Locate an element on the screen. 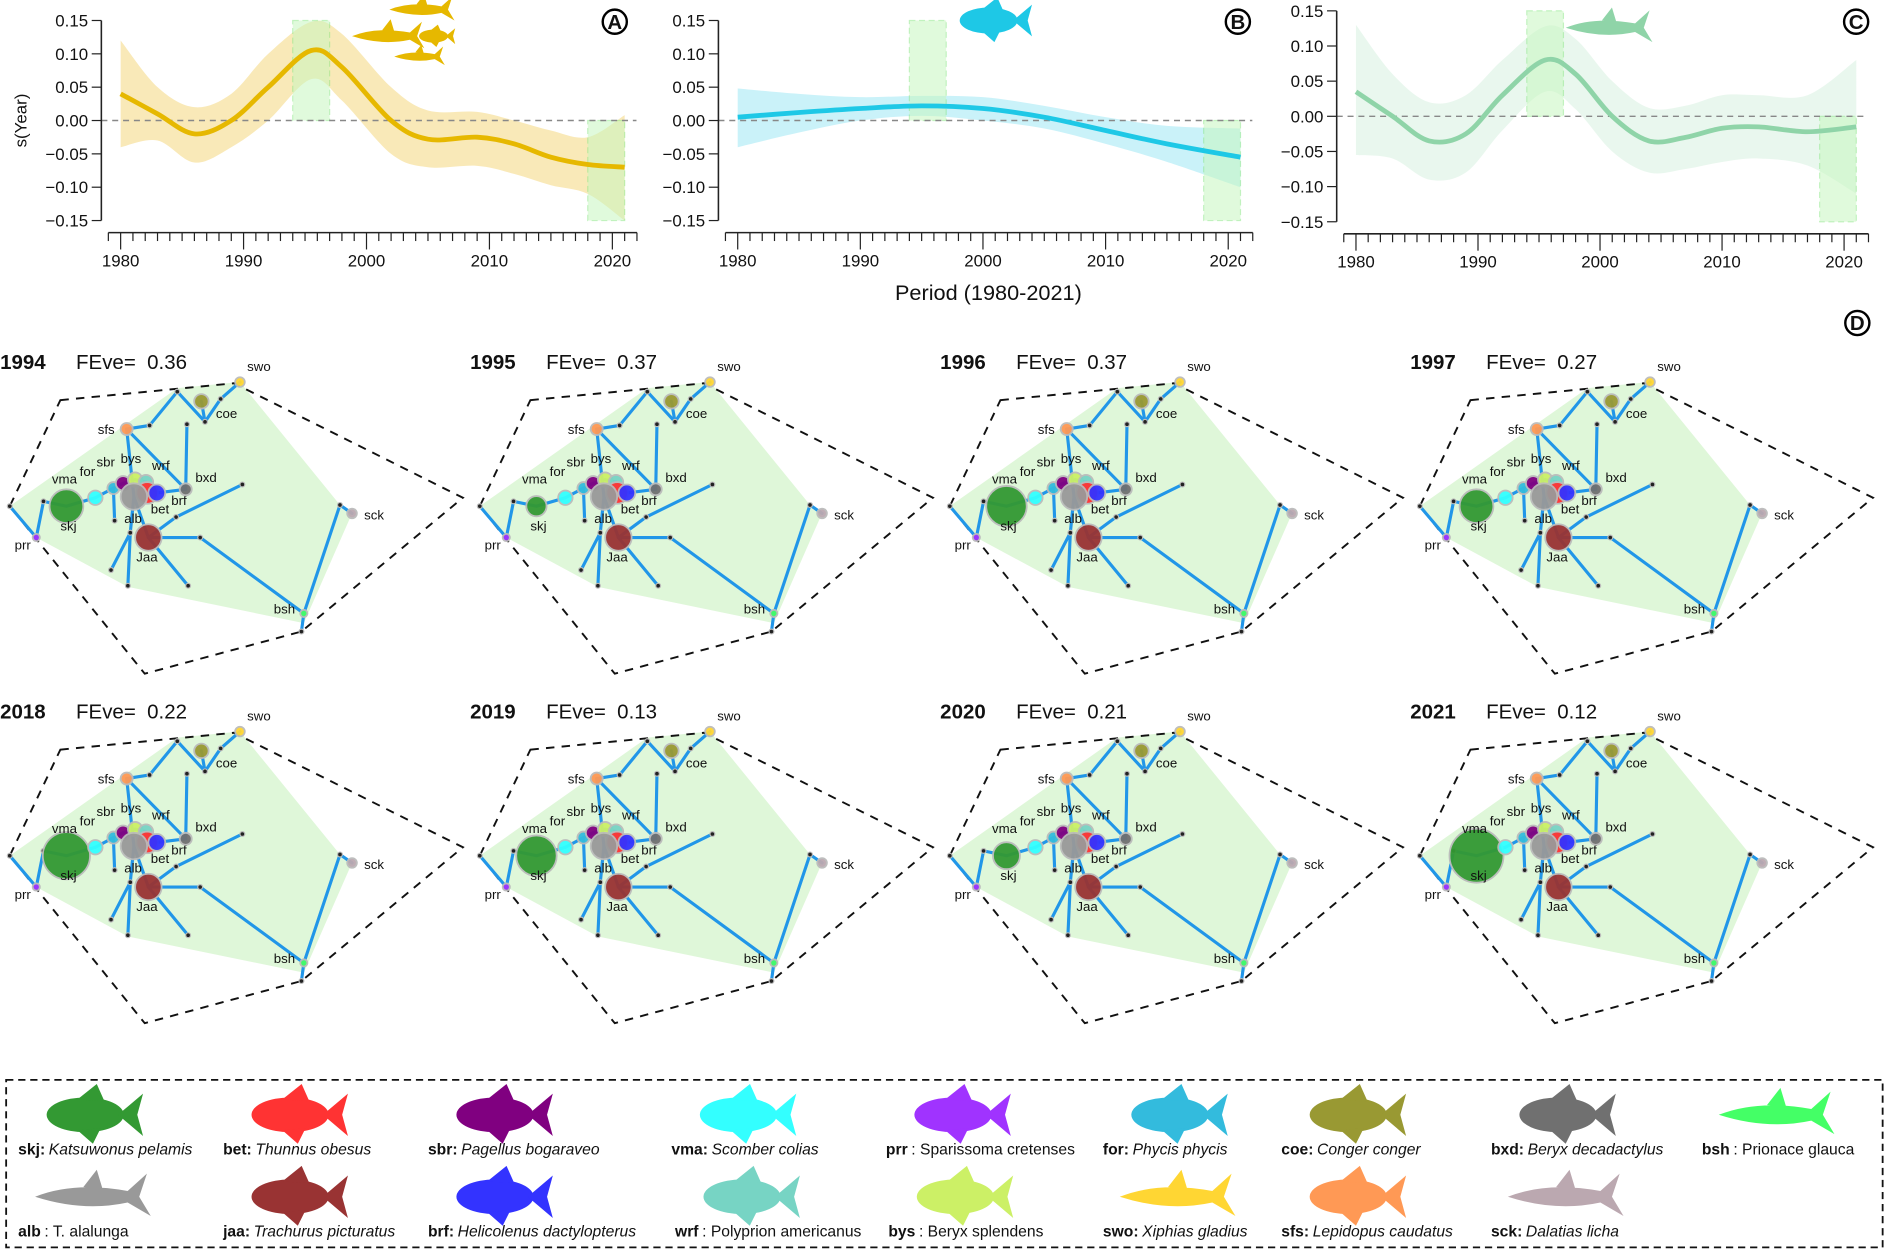 The height and width of the screenshot is (1251, 1890). y-tick-label: −0.05 is located at coordinates (683, 154).